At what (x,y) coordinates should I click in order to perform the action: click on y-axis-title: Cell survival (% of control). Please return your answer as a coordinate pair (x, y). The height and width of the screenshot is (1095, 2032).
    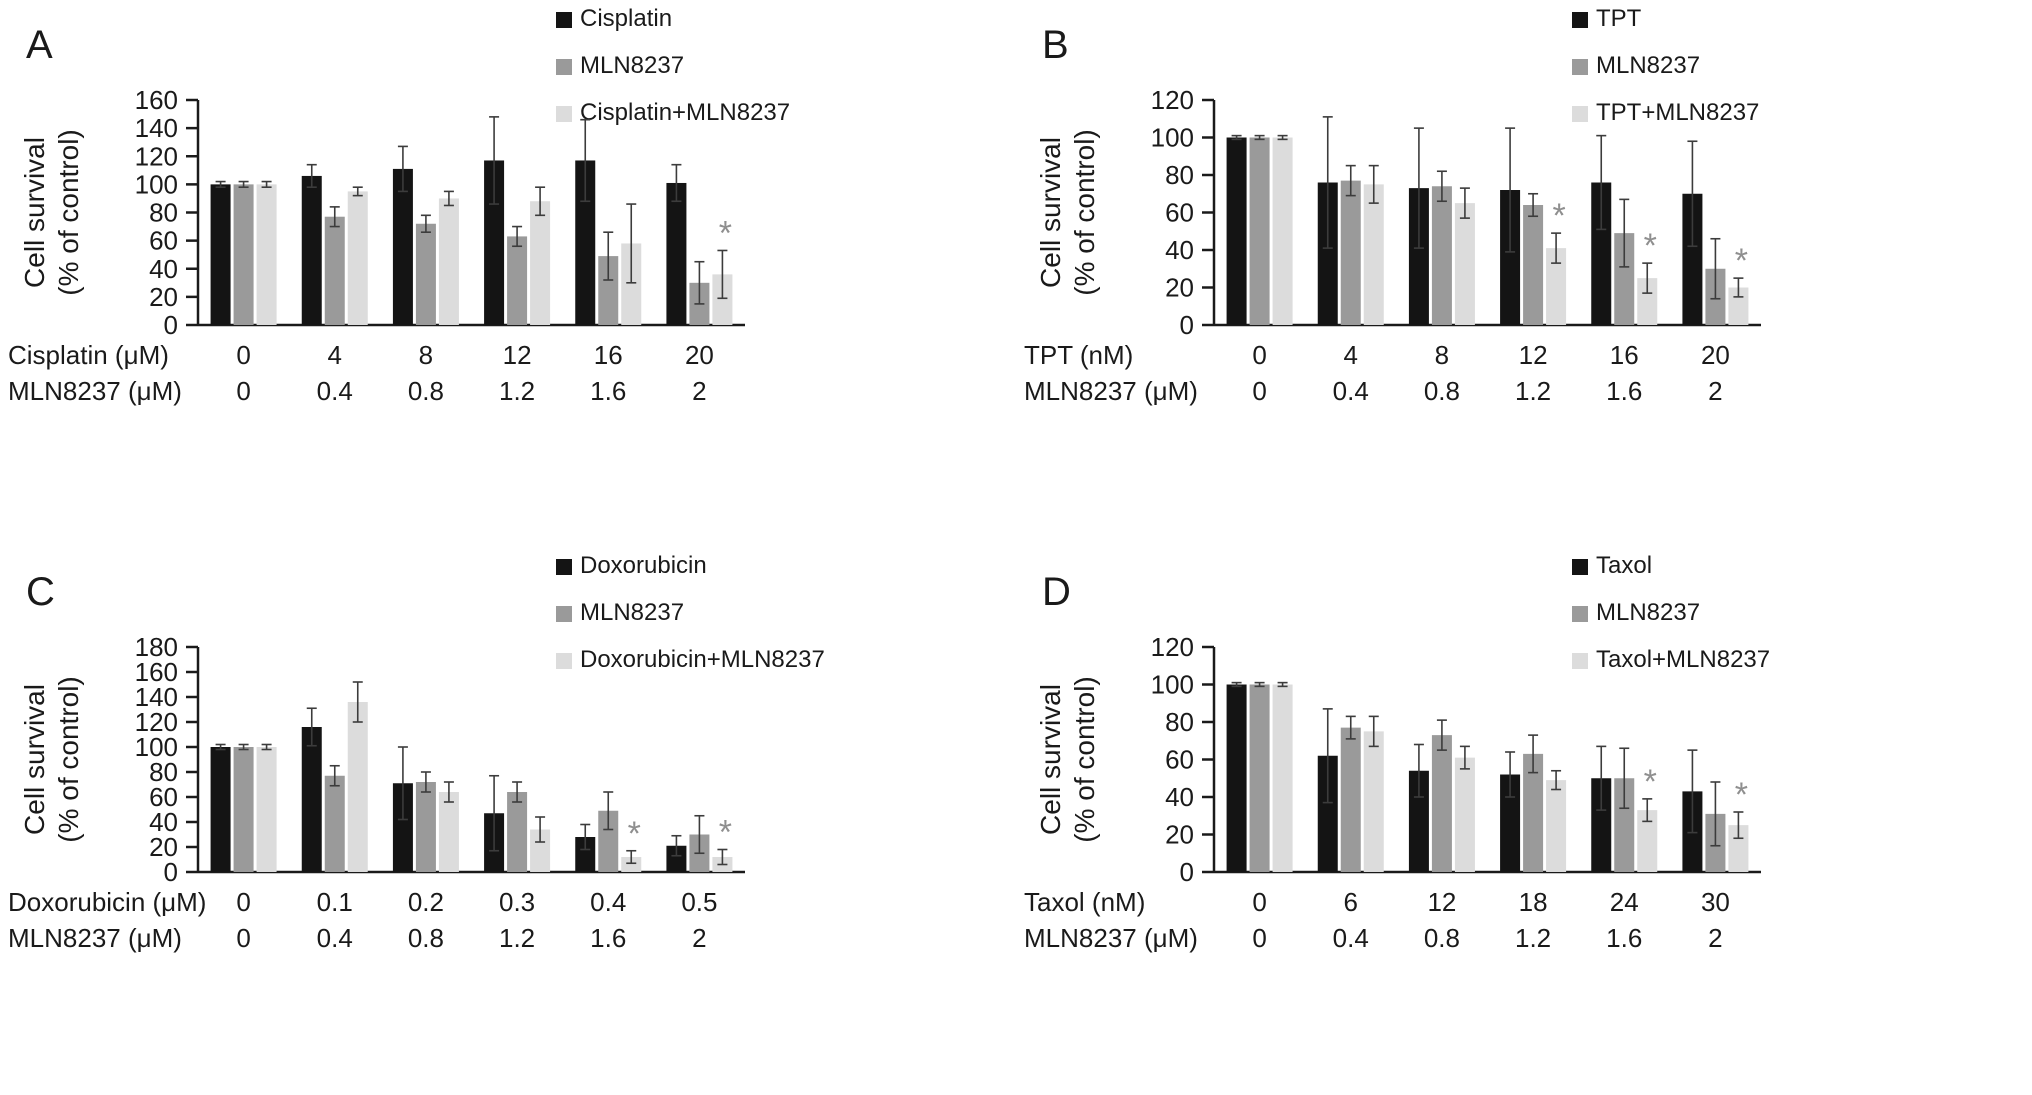
    Looking at the image, I should click on (51, 759).